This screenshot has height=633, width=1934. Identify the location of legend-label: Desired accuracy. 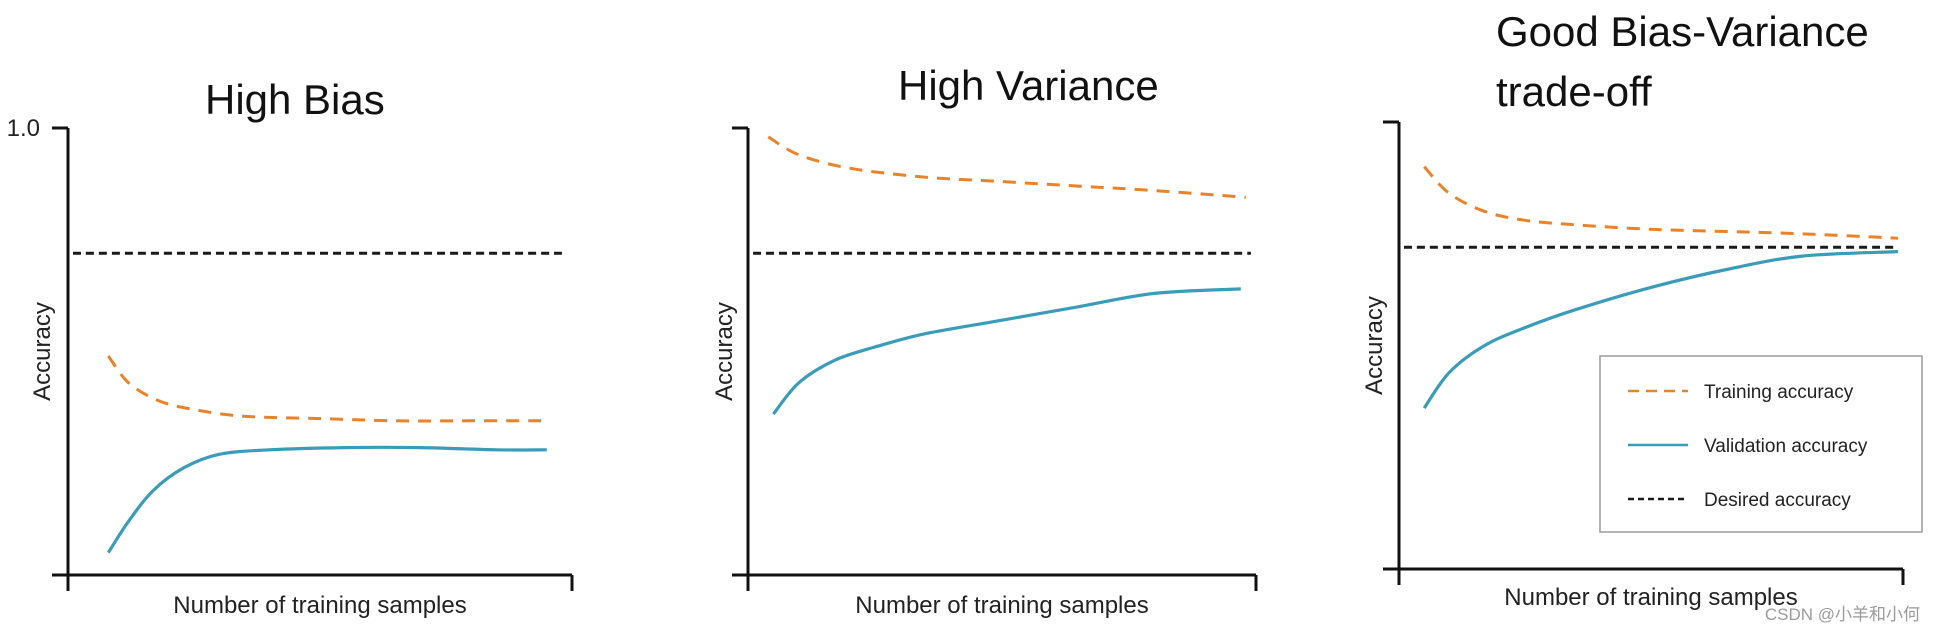
(1777, 500).